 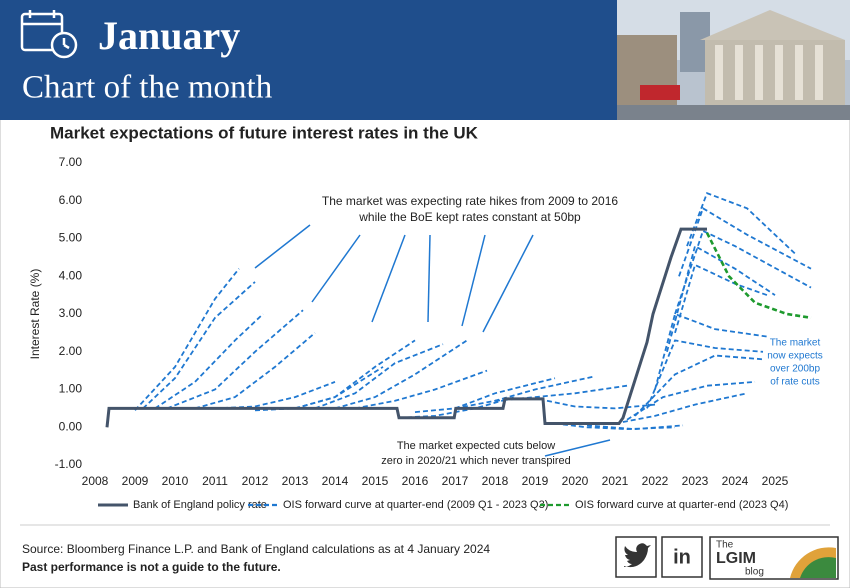 What do you see at coordinates (818, 567) in the screenshot?
I see `logo-umbrella` at bounding box center [818, 567].